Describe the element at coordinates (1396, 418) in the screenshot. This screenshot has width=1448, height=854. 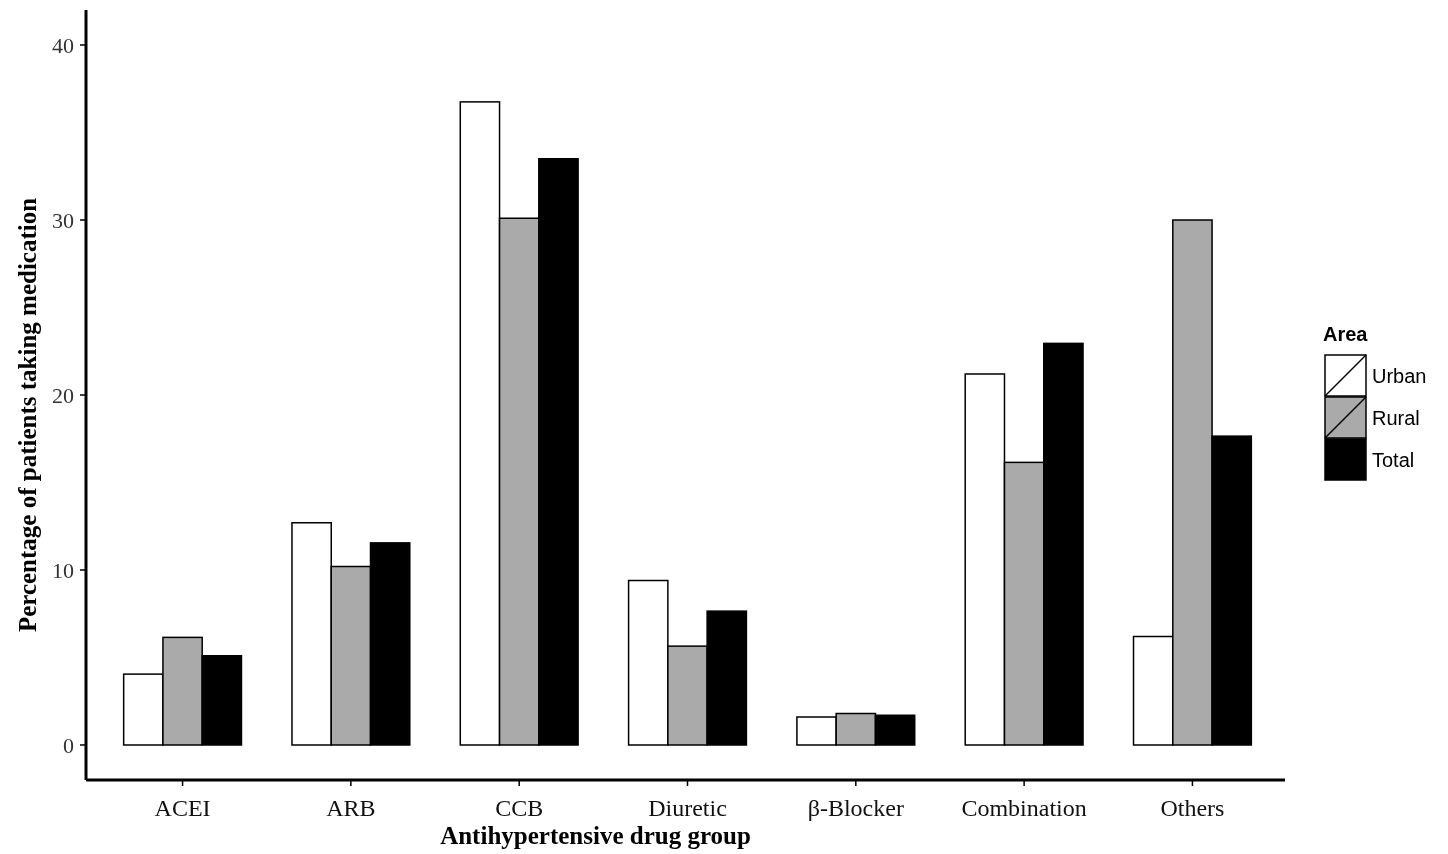
I see `legend-label: Rural` at that location.